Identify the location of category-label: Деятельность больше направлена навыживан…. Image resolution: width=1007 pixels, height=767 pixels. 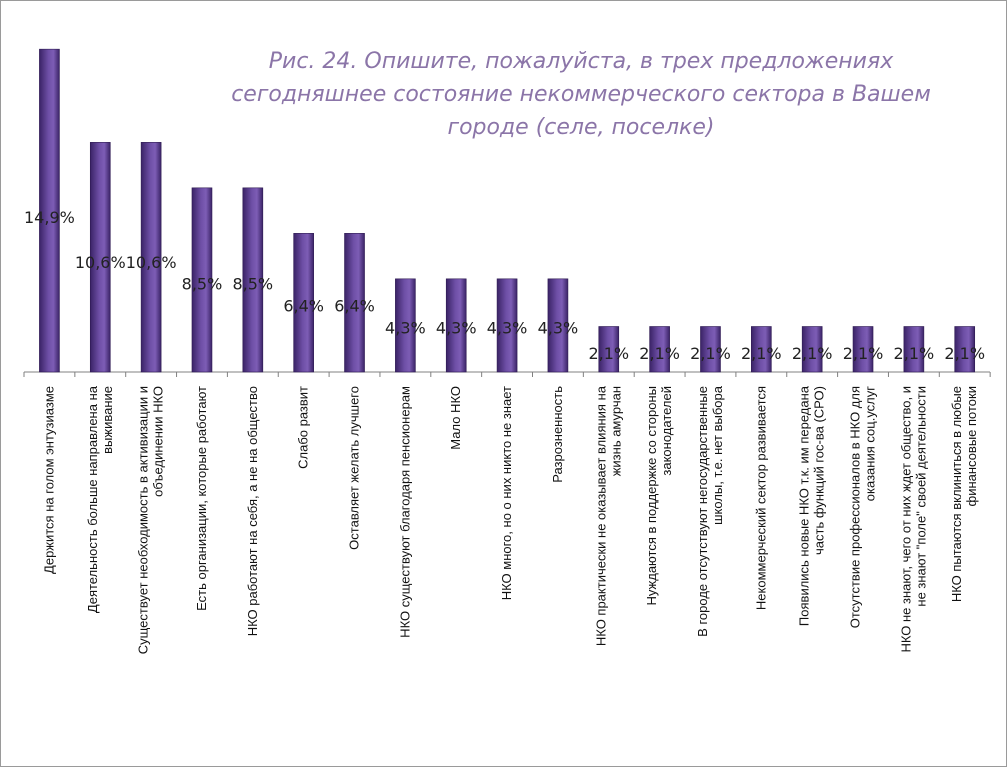
(100, 499).